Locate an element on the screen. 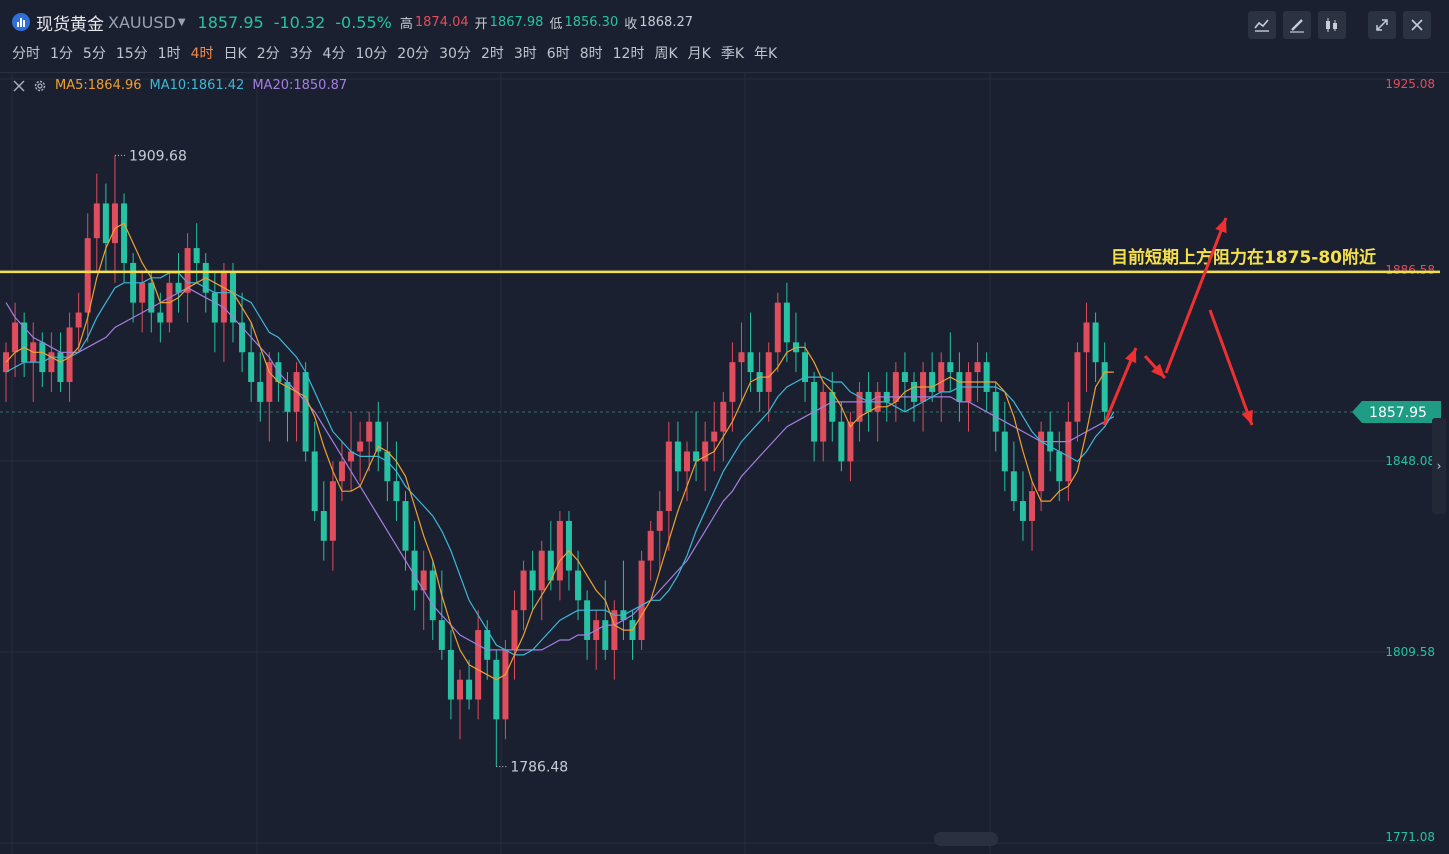  period-tab: 2时 is located at coordinates (492, 54).